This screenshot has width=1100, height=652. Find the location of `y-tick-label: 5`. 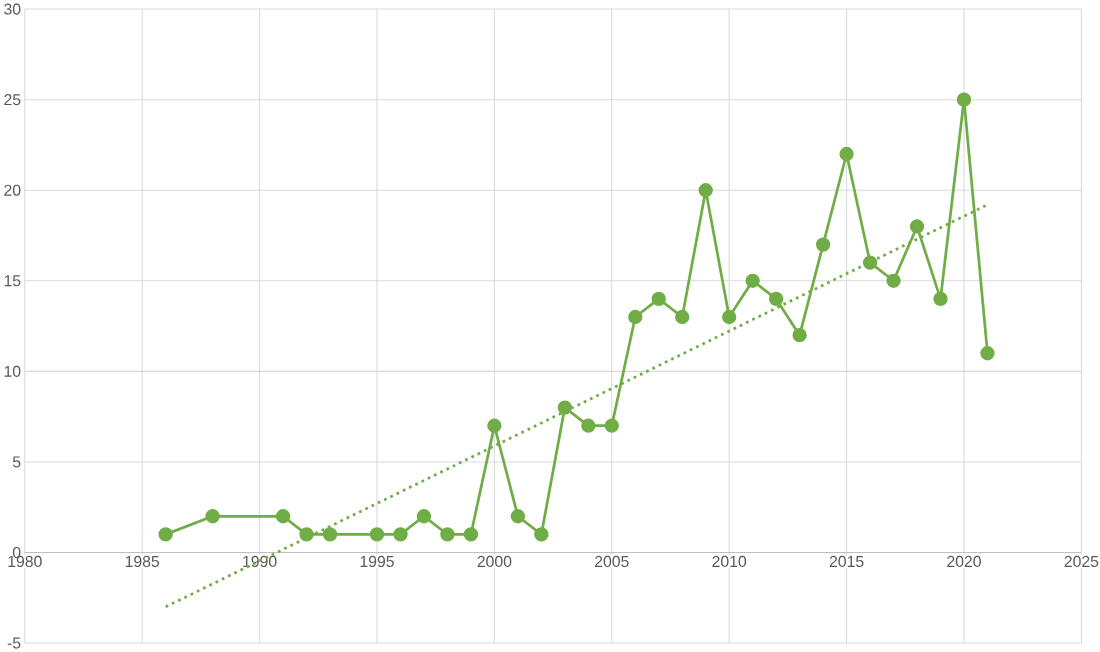

y-tick-label: 5 is located at coordinates (16, 462).